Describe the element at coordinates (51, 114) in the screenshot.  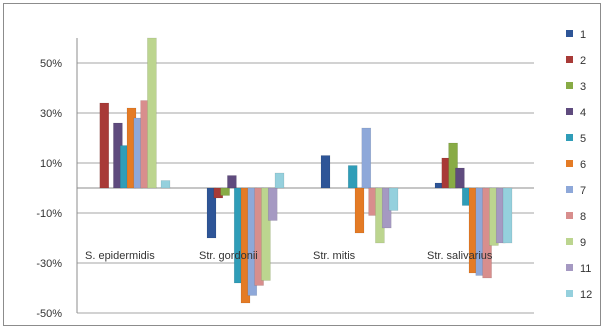
I see `y-tick-label: 30%` at that location.